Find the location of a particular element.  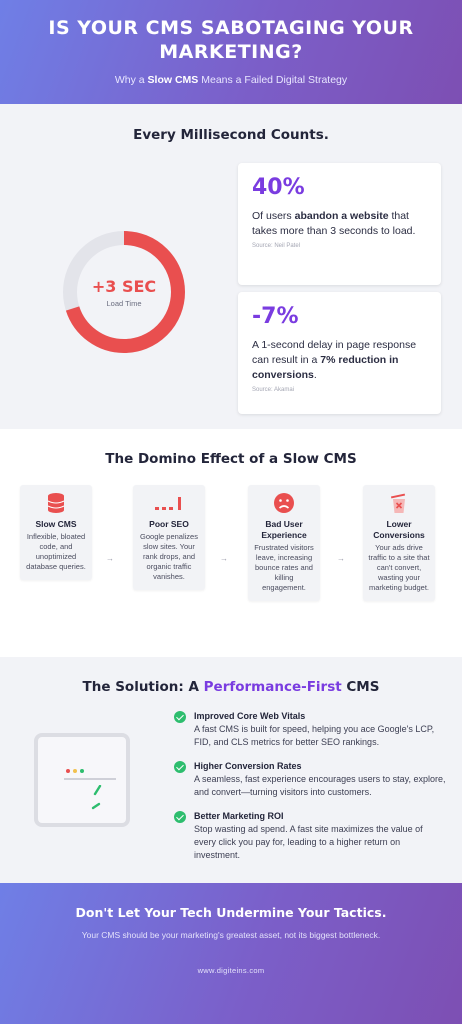

ring-fill is located at coordinates (124, 292).